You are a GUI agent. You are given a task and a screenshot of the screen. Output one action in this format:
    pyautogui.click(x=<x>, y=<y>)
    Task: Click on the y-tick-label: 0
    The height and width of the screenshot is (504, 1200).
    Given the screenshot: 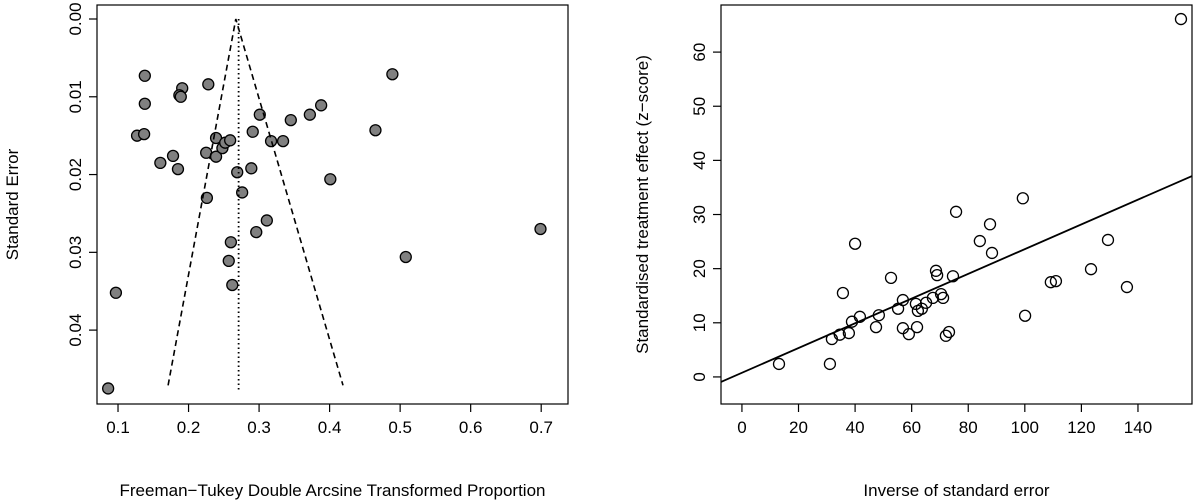 What is the action you would take?
    pyautogui.click(x=699, y=376)
    